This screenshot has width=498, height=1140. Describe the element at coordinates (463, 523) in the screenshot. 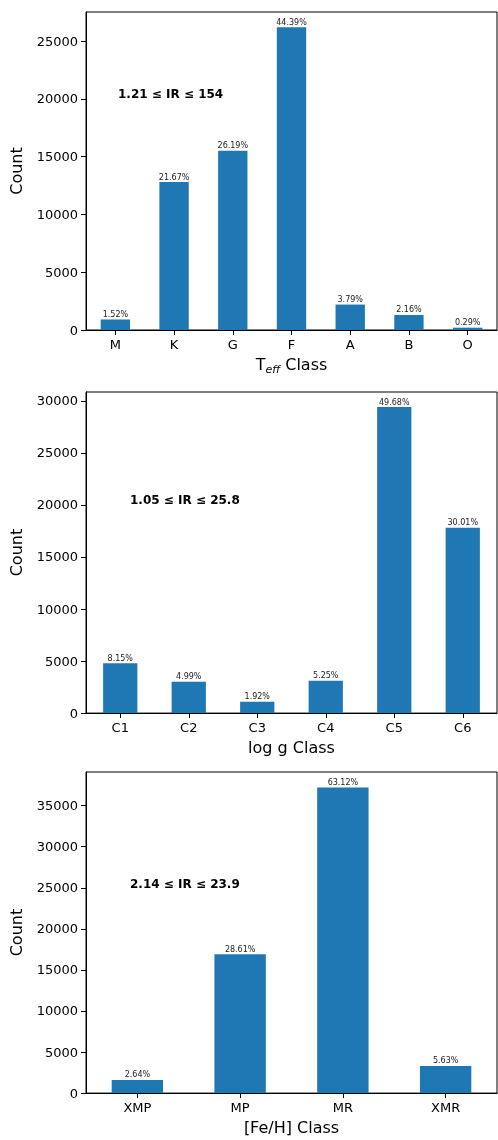

I see `annotation: 30.01%` at that location.